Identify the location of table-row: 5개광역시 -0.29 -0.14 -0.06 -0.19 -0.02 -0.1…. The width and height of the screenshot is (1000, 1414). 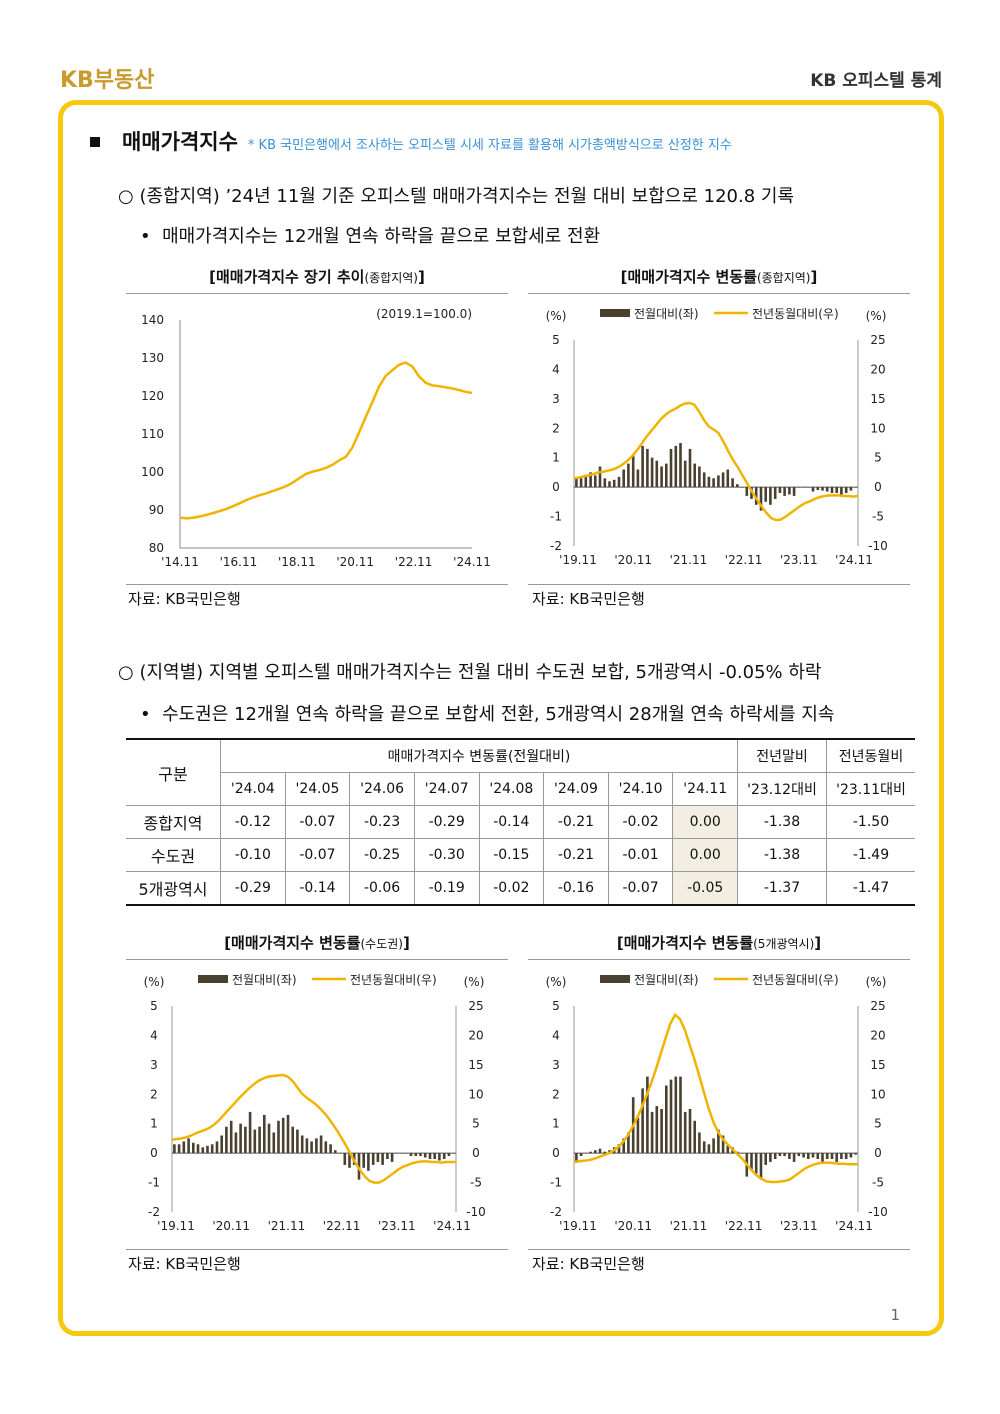
(520, 888).